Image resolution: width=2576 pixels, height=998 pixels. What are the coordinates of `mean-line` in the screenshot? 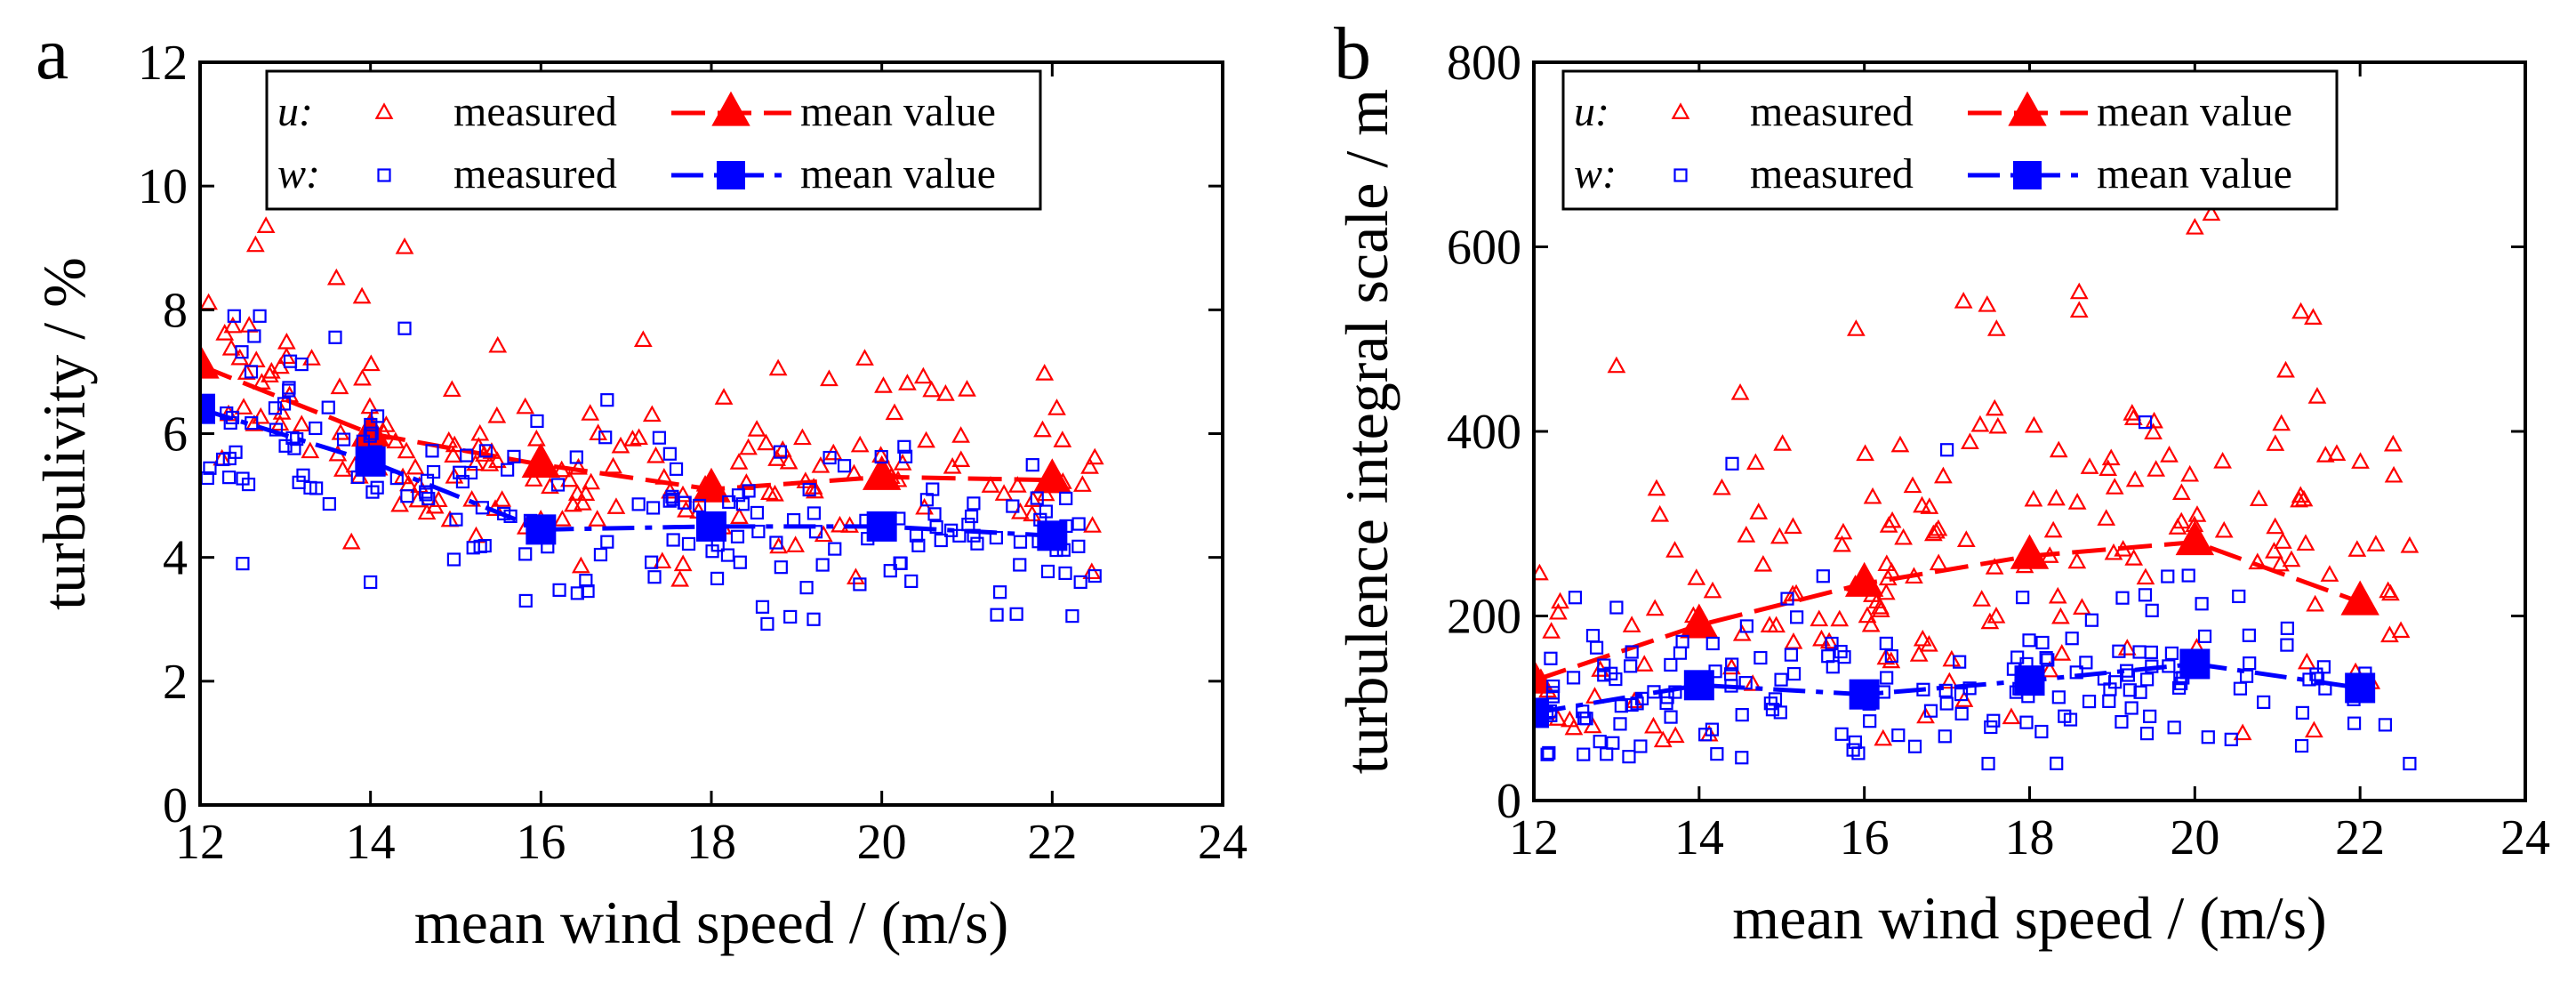 It's located at (626, 427).